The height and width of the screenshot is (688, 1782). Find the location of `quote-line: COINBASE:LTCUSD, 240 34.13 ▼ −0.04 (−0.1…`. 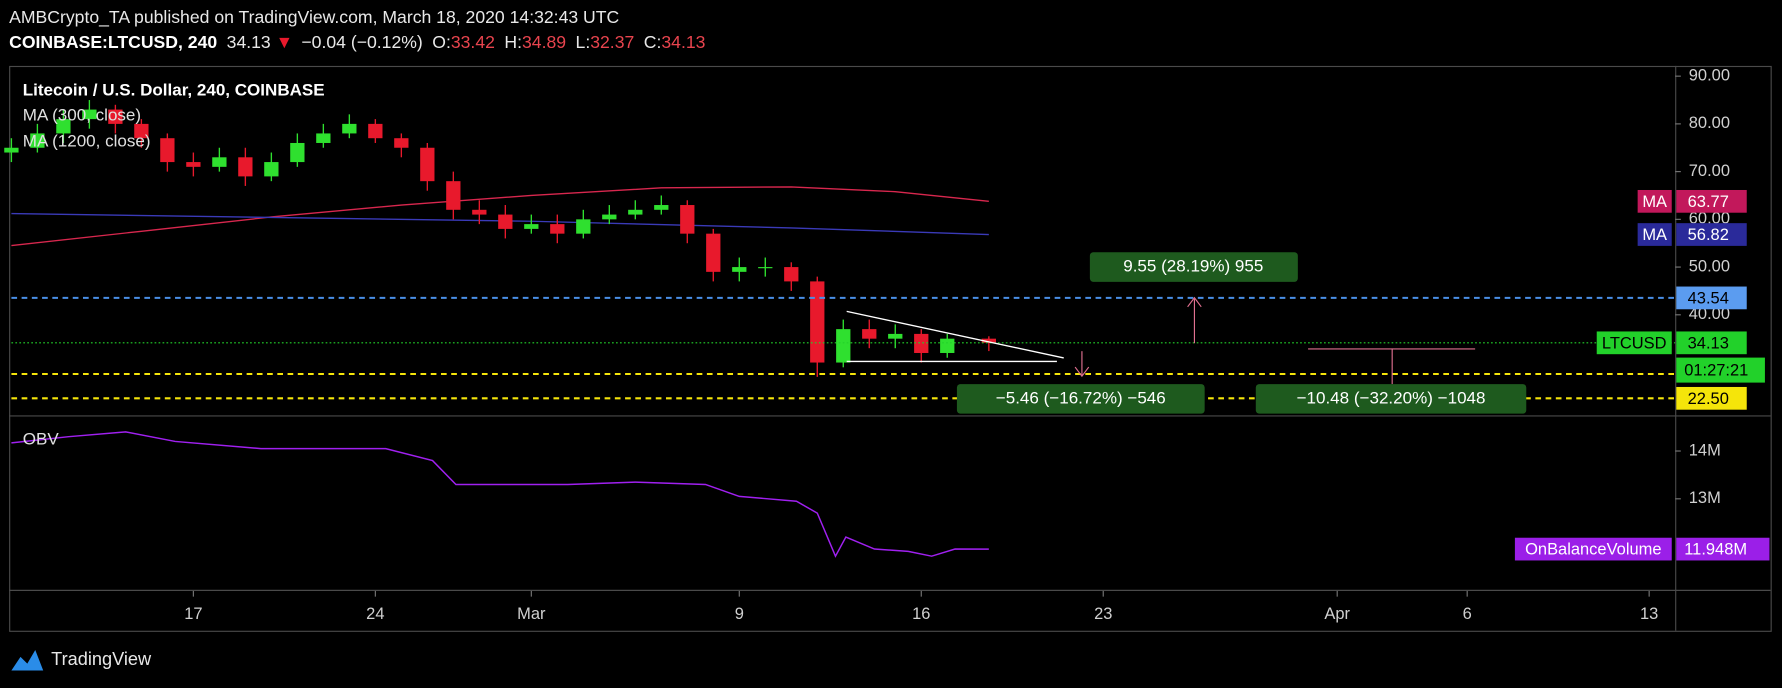

quote-line: COINBASE:LTCUSD, 240 34.13 ▼ −0.04 (−0.1… is located at coordinates (357, 42).